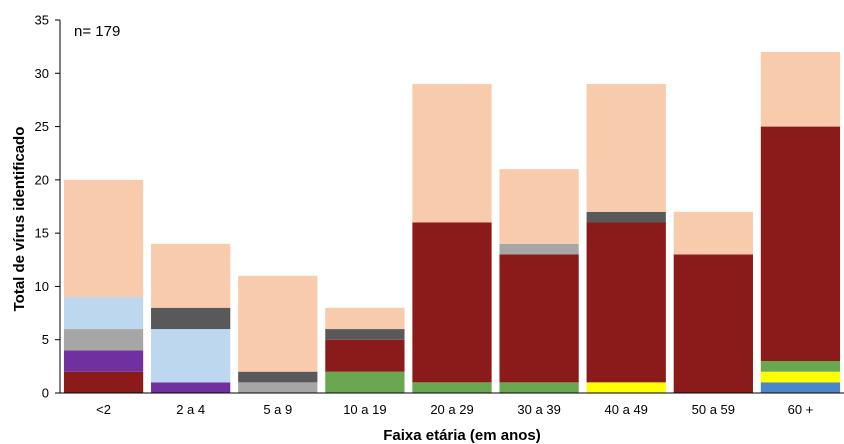  Describe the element at coordinates (42, 286) in the screenshot. I see `y-tick-label: 10` at that location.